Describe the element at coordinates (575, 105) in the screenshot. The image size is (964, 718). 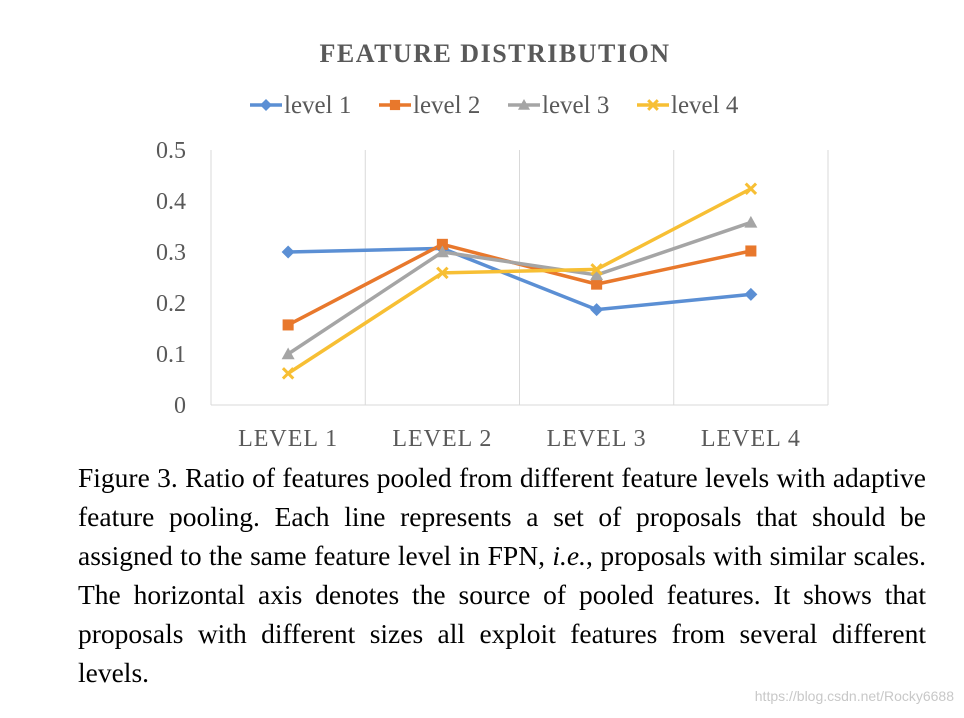
I see `legend-label: level 3` at that location.